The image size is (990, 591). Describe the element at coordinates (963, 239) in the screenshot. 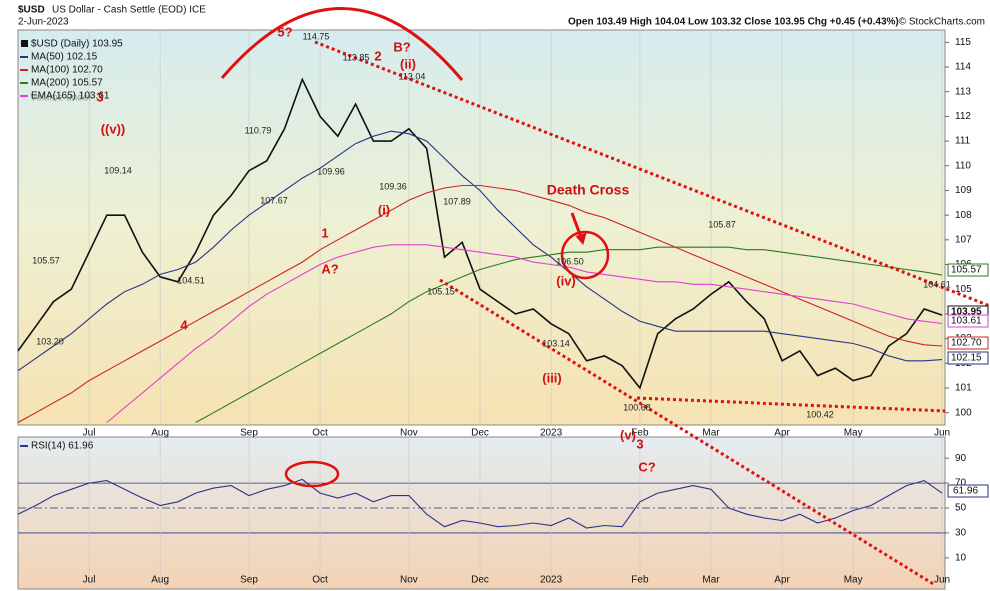

I see `y-tick-label: 107` at that location.